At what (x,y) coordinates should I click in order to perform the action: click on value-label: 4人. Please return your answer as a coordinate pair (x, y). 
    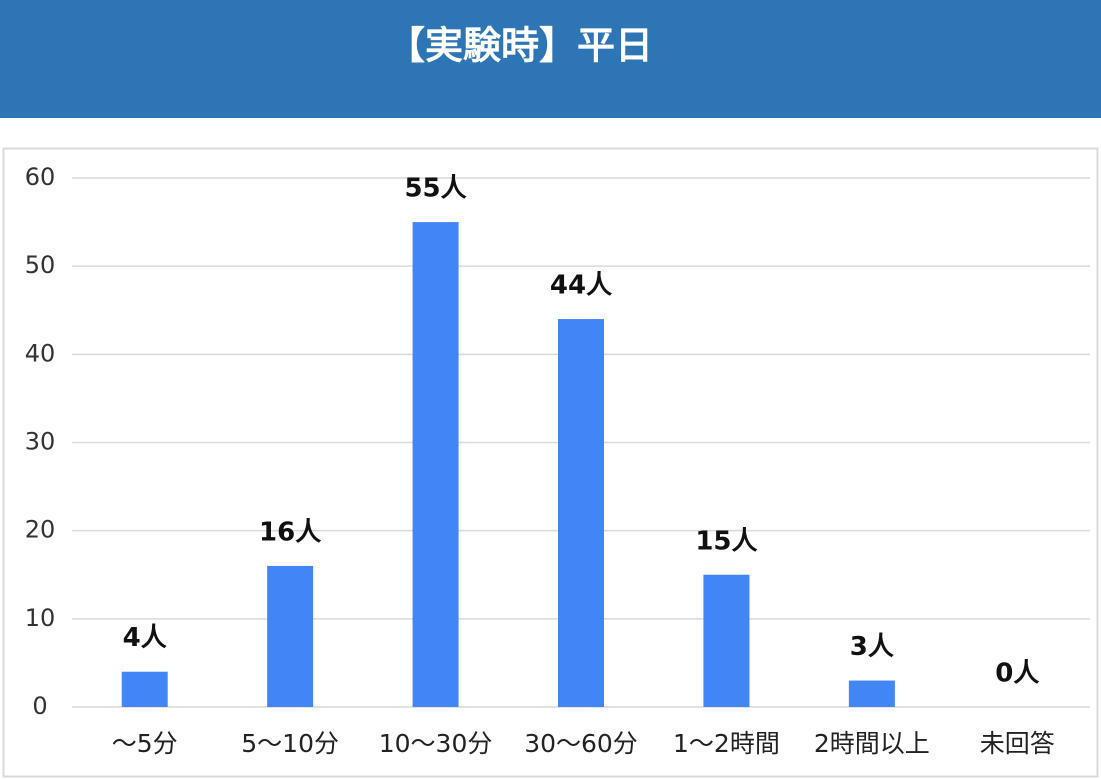
    Looking at the image, I should click on (145, 638).